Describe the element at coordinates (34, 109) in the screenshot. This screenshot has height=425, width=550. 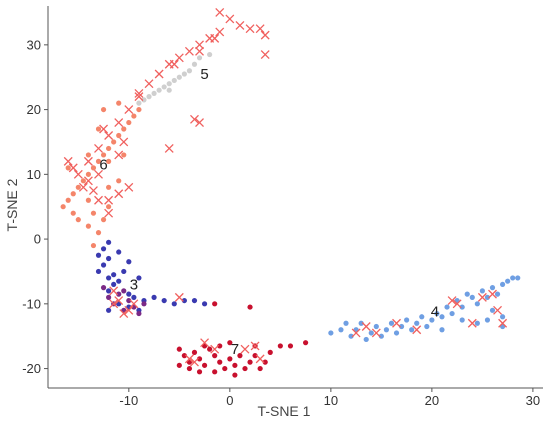
I see `y-tick-label: 20` at that location.